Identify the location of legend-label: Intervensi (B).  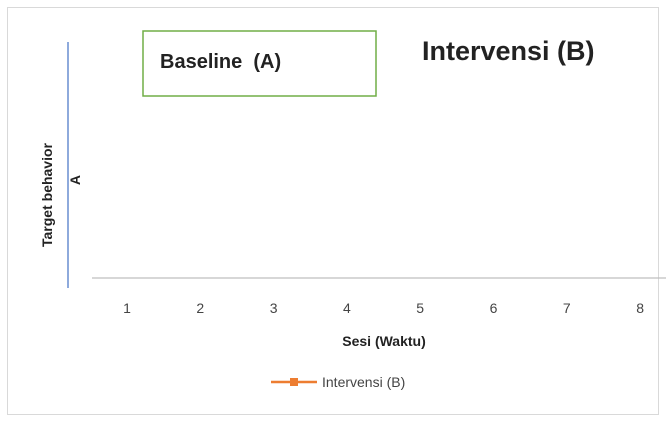
(363, 382).